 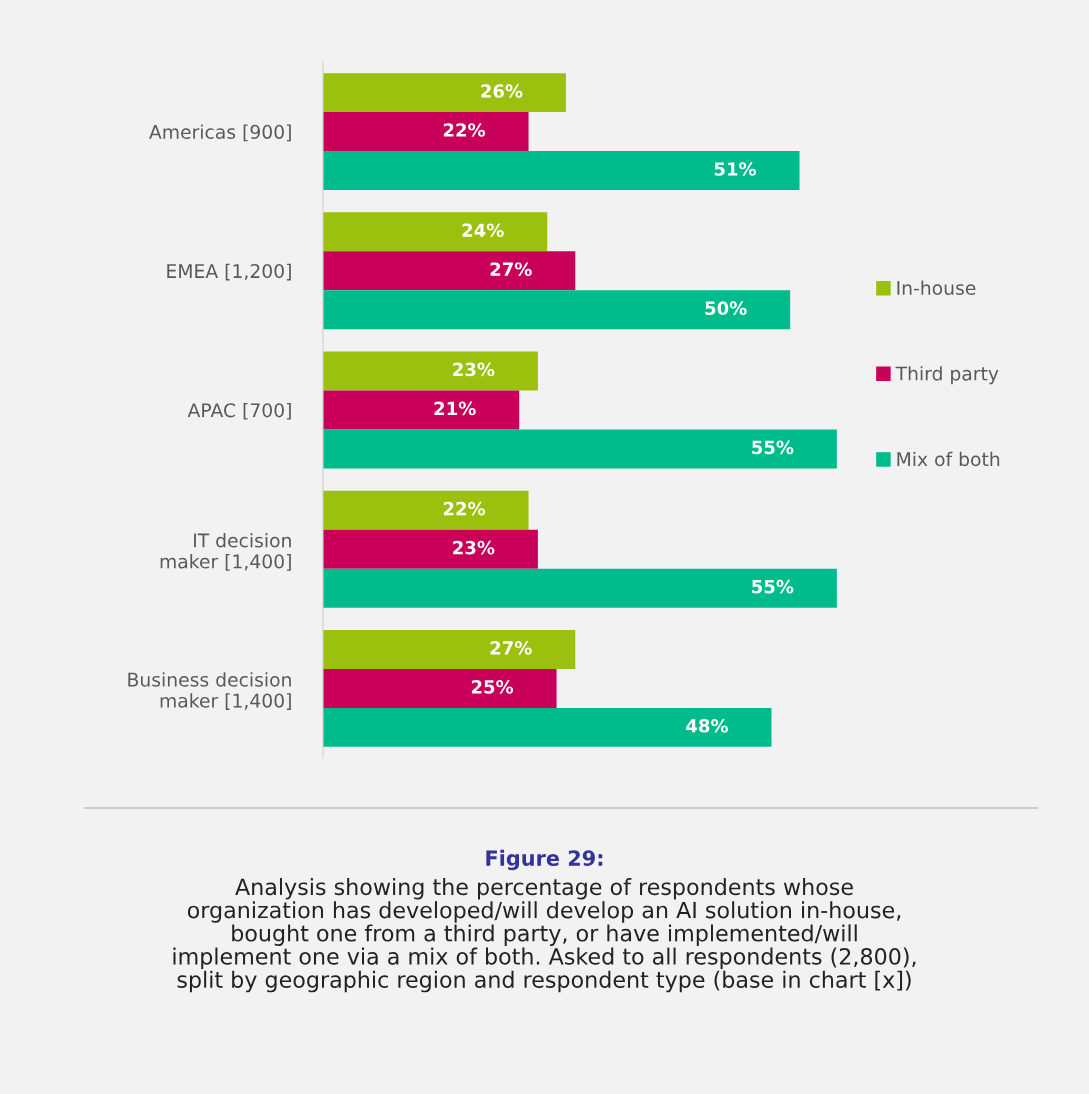 What do you see at coordinates (502, 91) in the screenshot?
I see `data-label: 26%` at bounding box center [502, 91].